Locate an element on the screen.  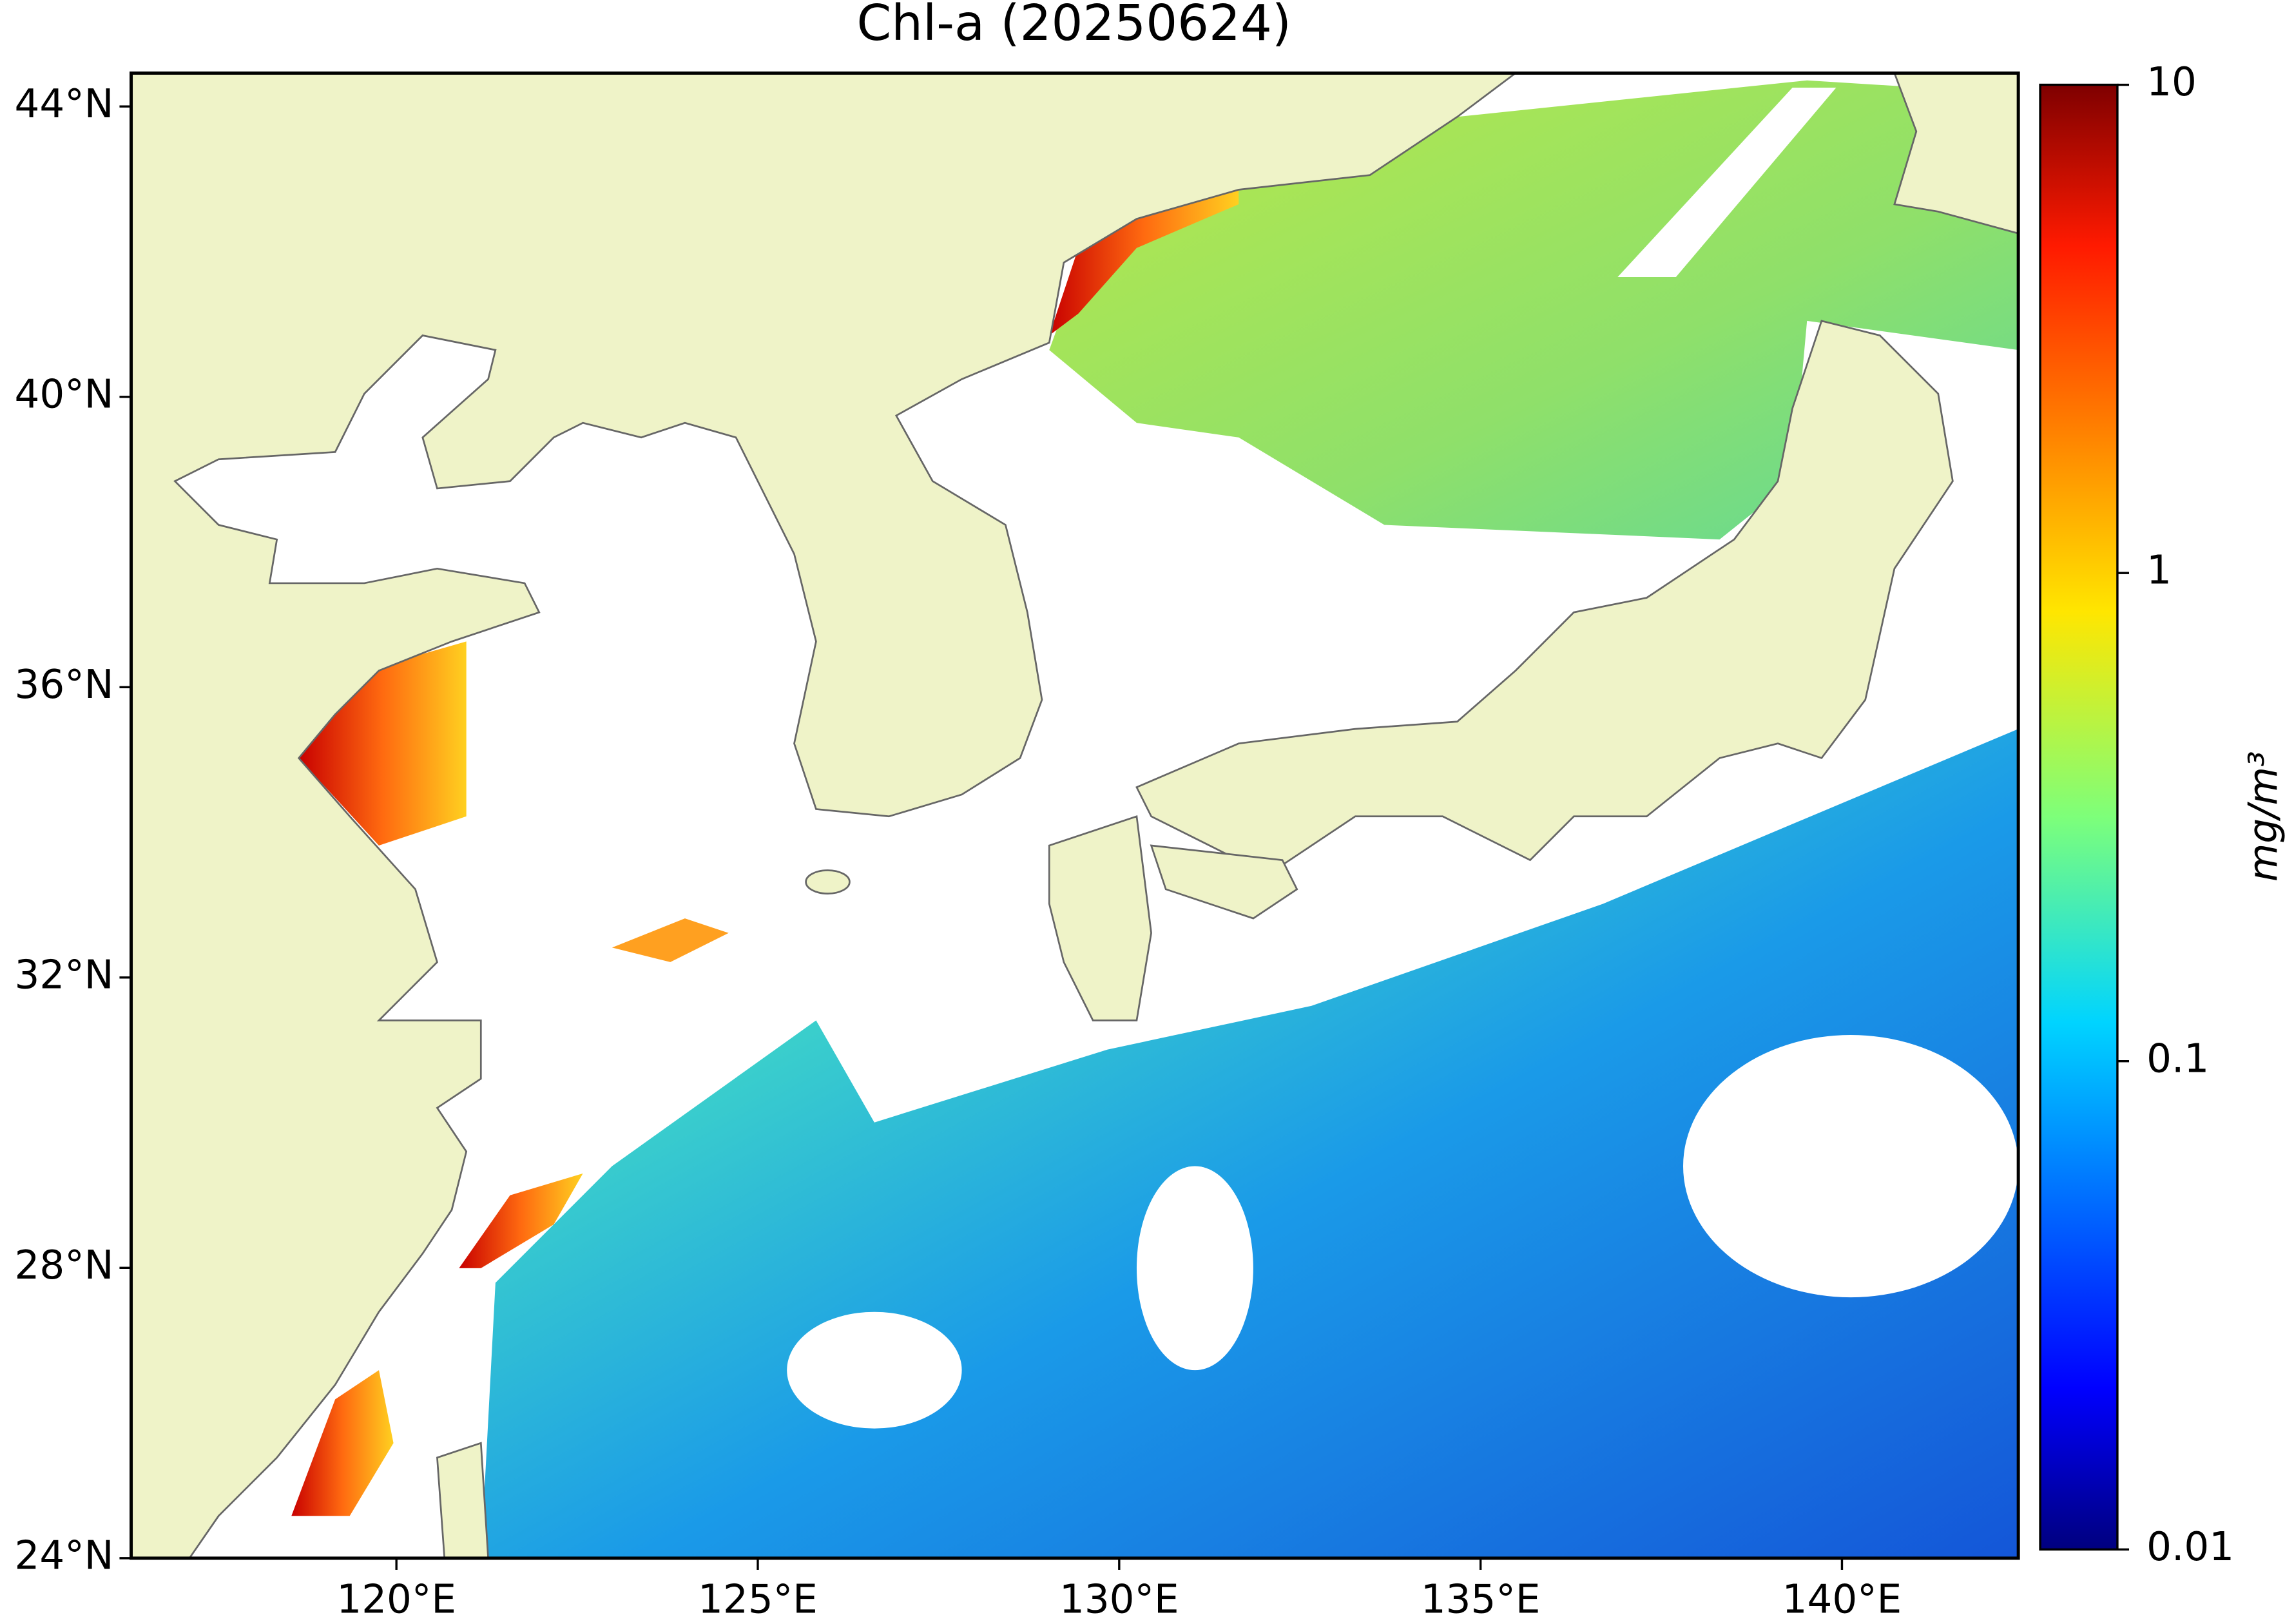
land-jeju is located at coordinates (828, 882).